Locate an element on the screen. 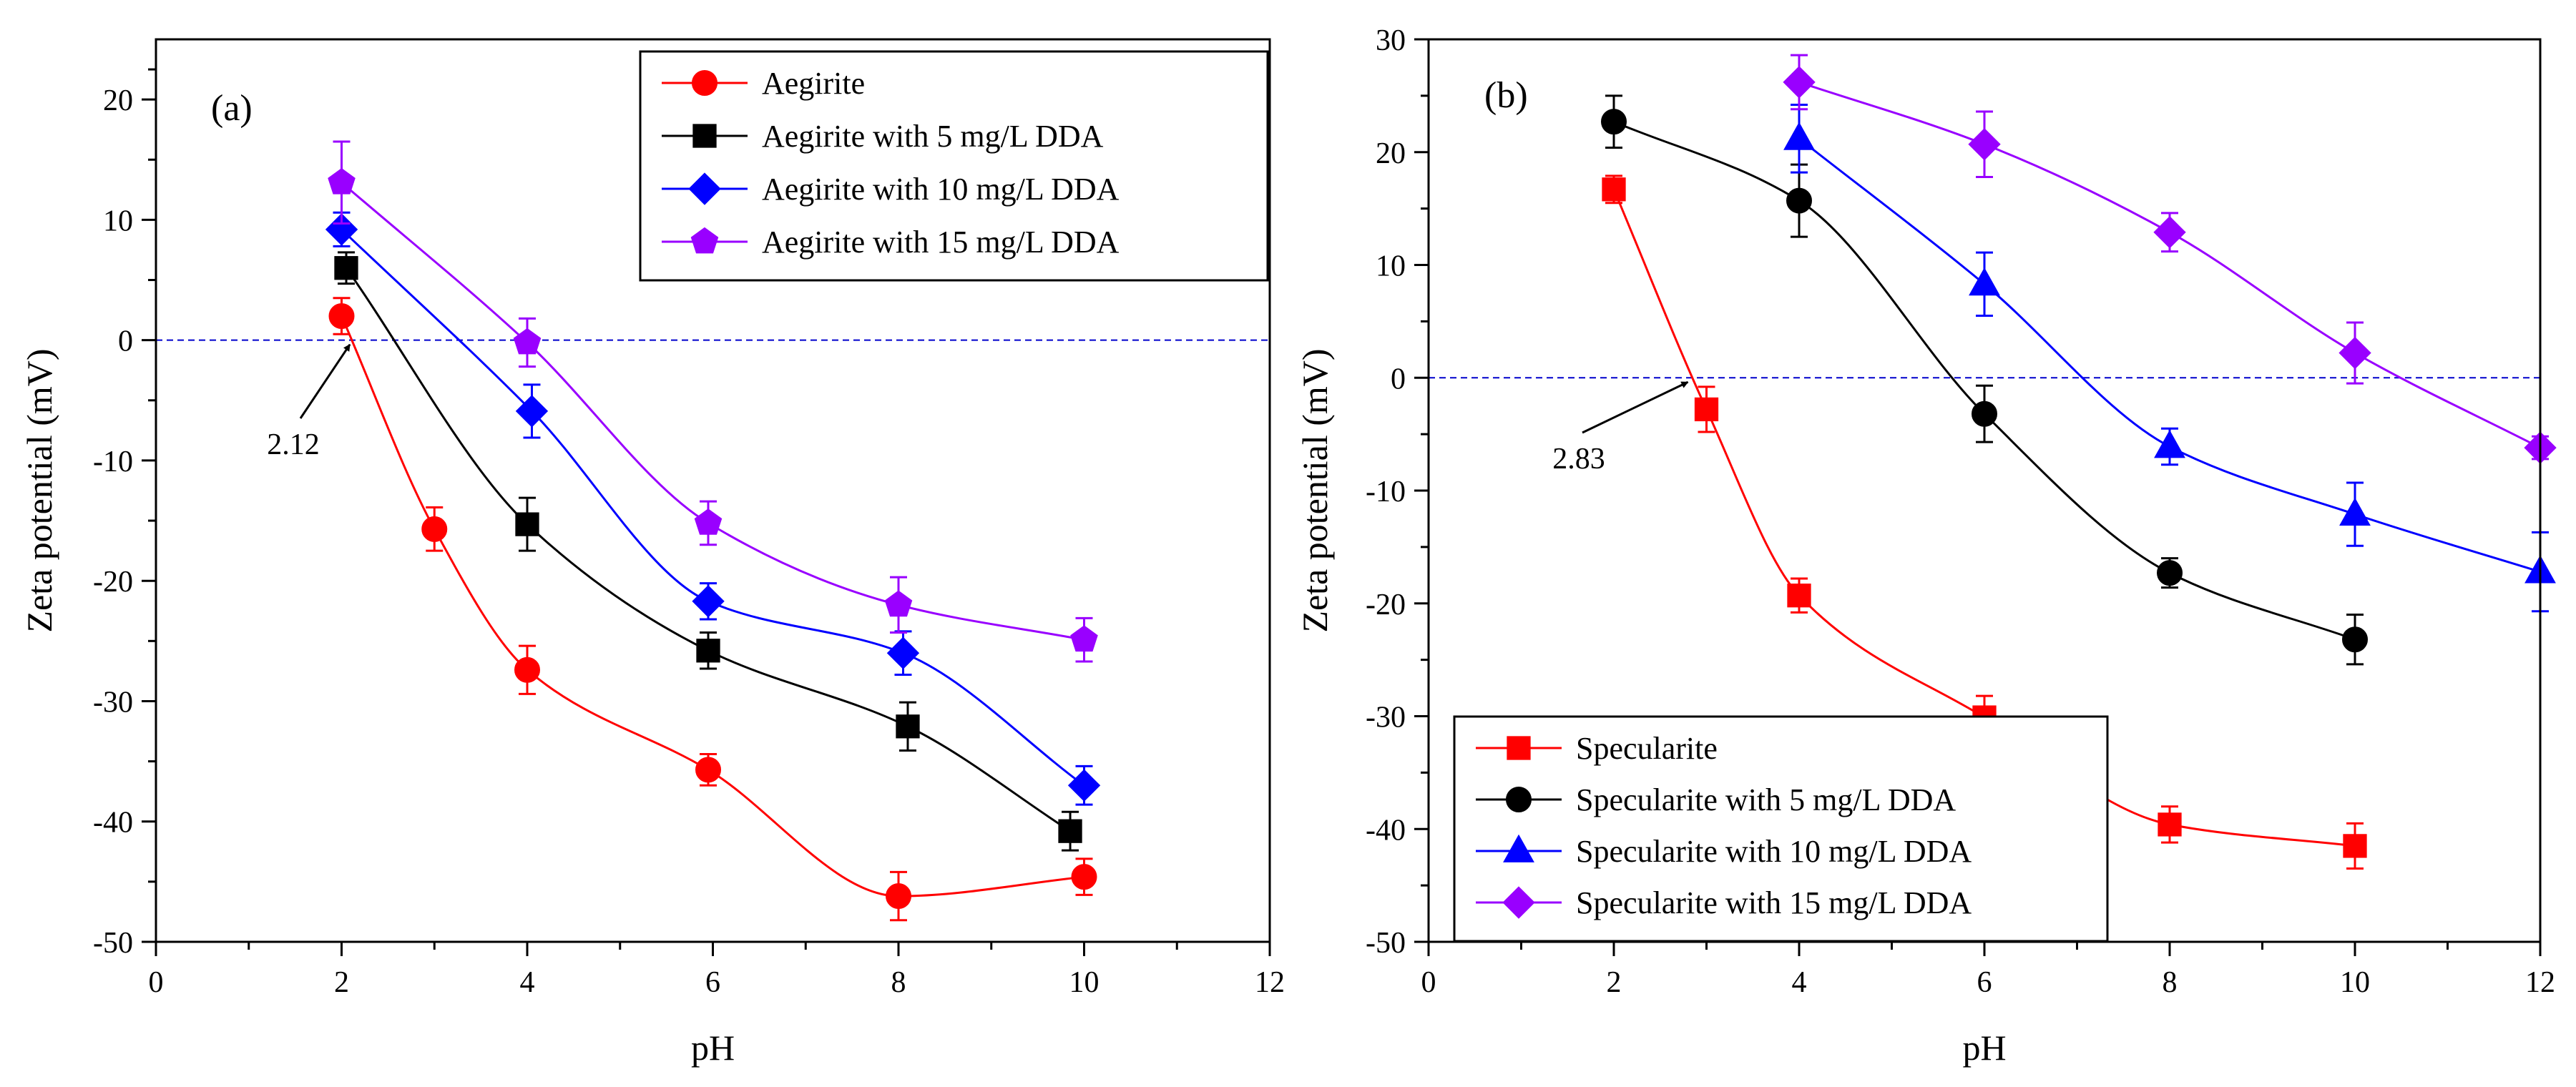 This screenshot has height=1087, width=2576. annotation-label: 2.12 is located at coordinates (293, 444).